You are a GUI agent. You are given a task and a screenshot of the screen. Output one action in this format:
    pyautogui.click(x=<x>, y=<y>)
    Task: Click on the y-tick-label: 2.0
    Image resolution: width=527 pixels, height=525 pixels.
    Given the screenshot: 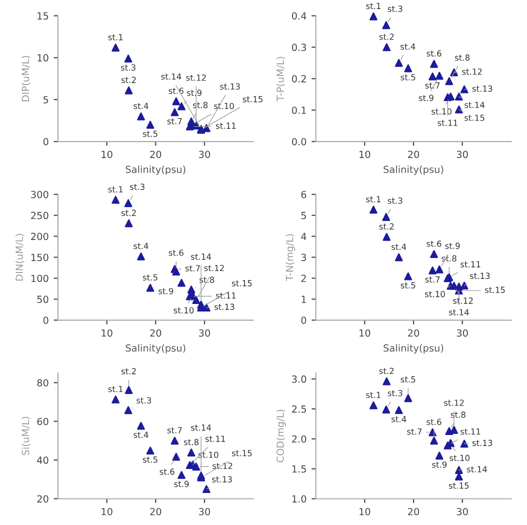 What is the action you would take?
    pyautogui.click(x=299, y=439)
    